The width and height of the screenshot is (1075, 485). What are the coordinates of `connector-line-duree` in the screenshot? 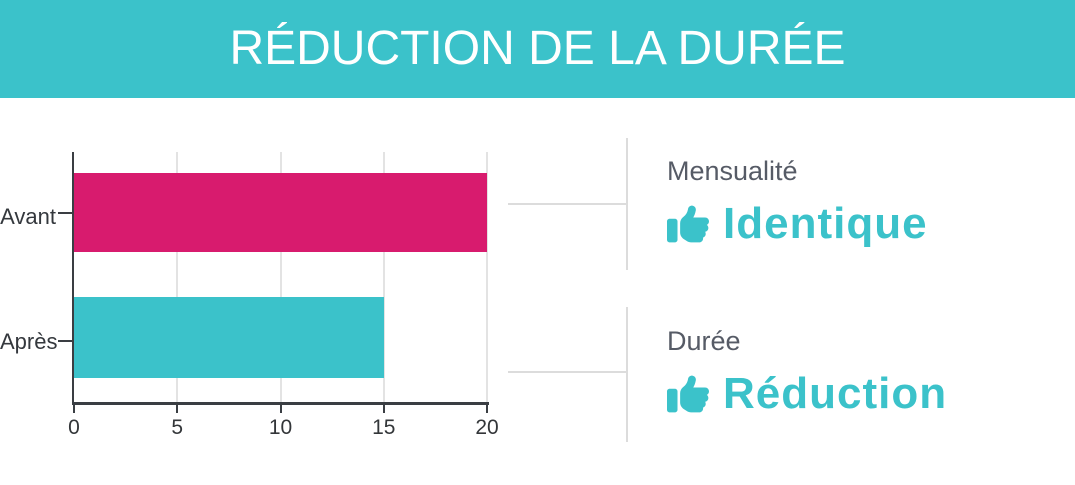 It's located at (567, 372).